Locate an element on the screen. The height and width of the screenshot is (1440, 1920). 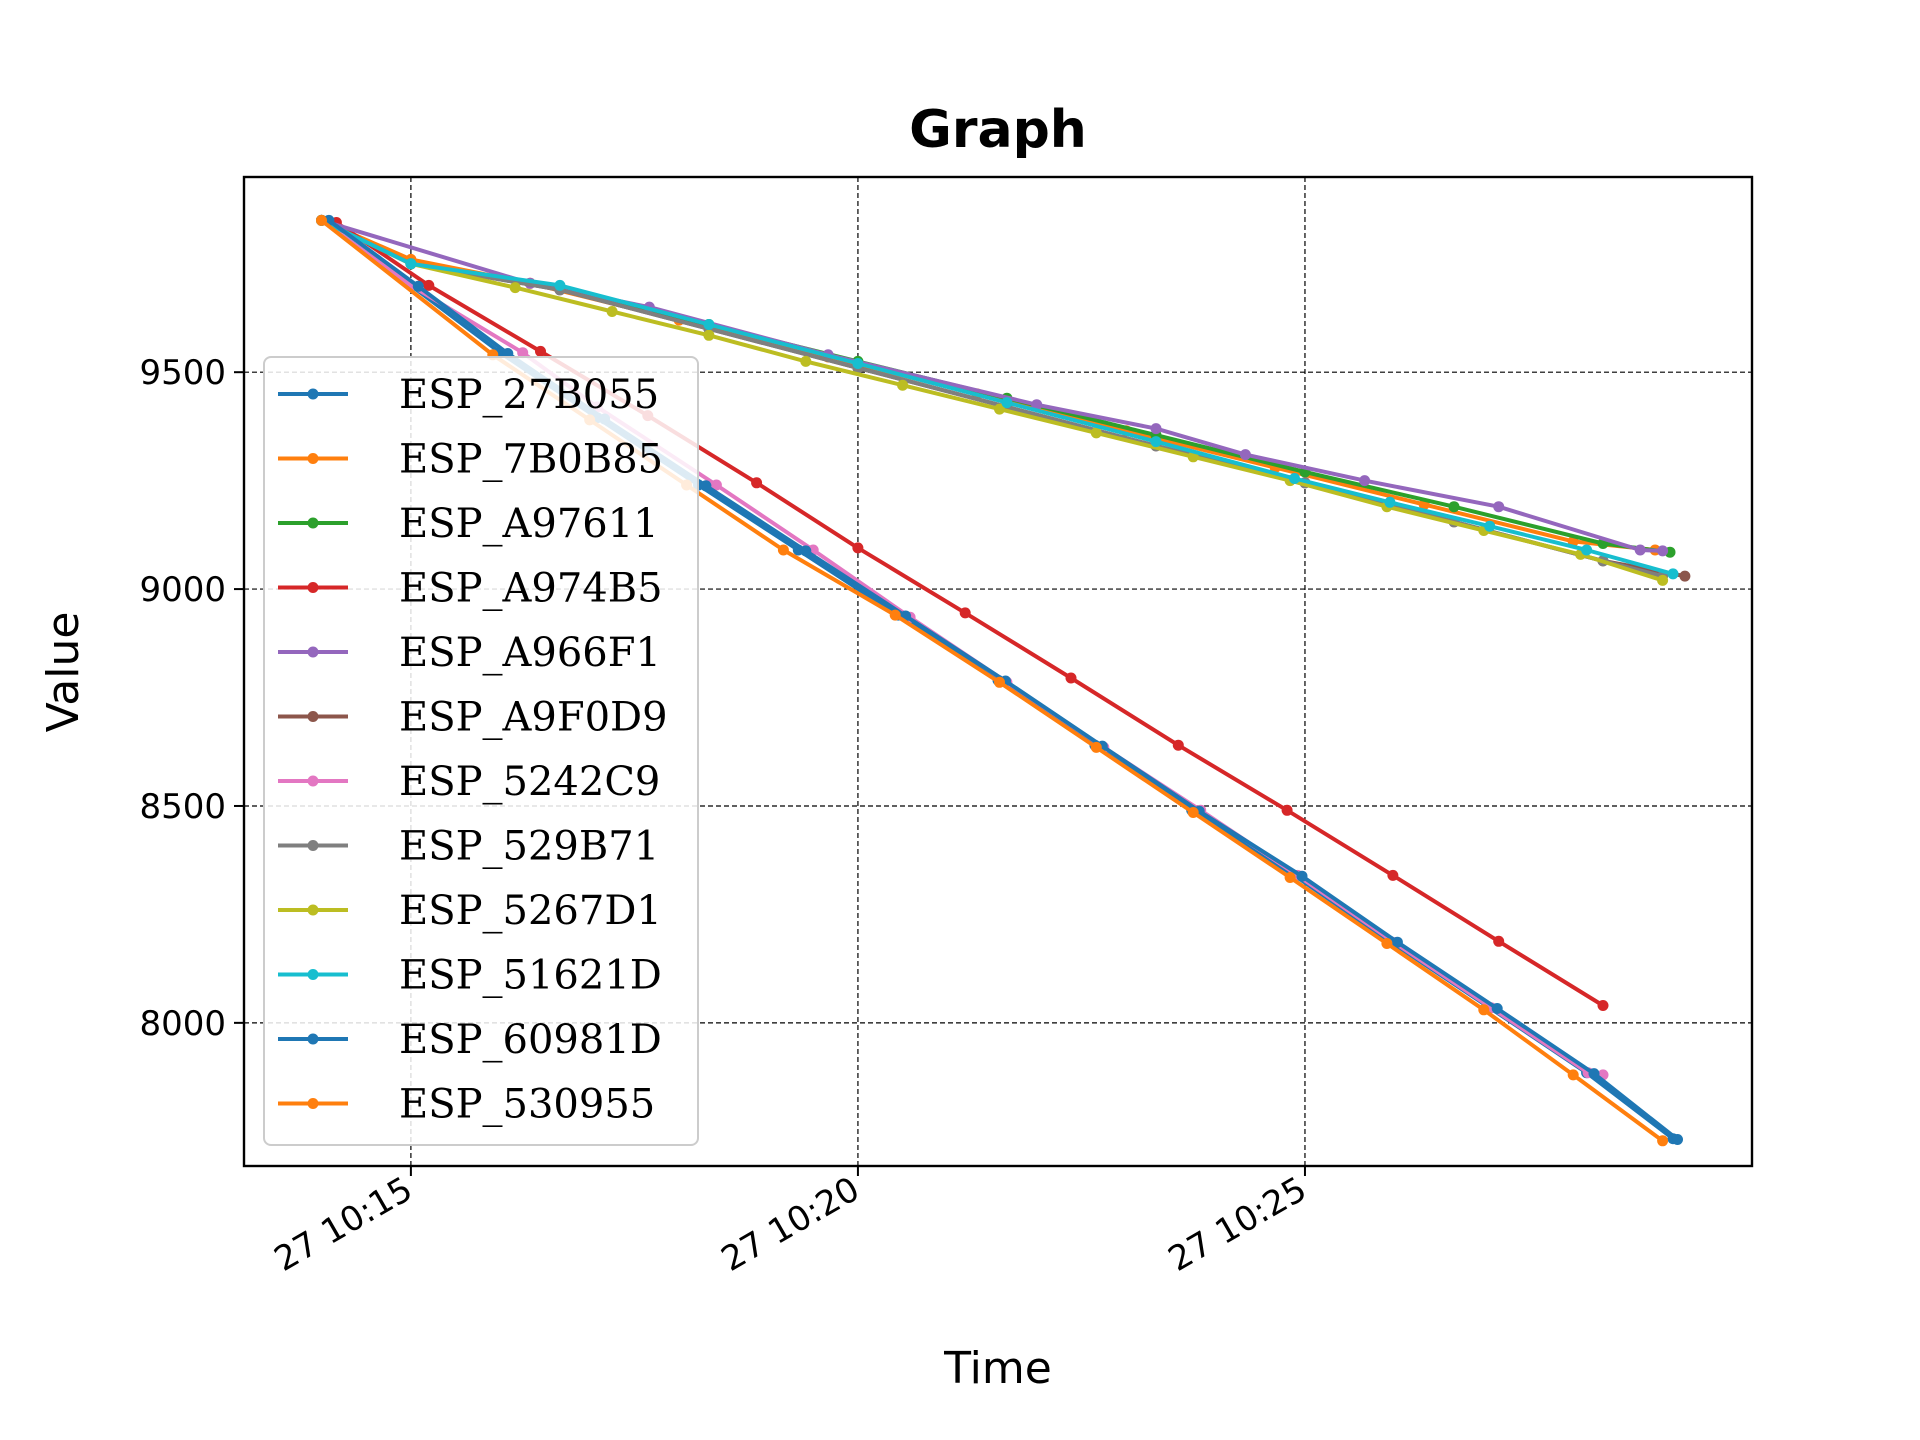
legend-label: ESP_530955 is located at coordinates (527, 1105).